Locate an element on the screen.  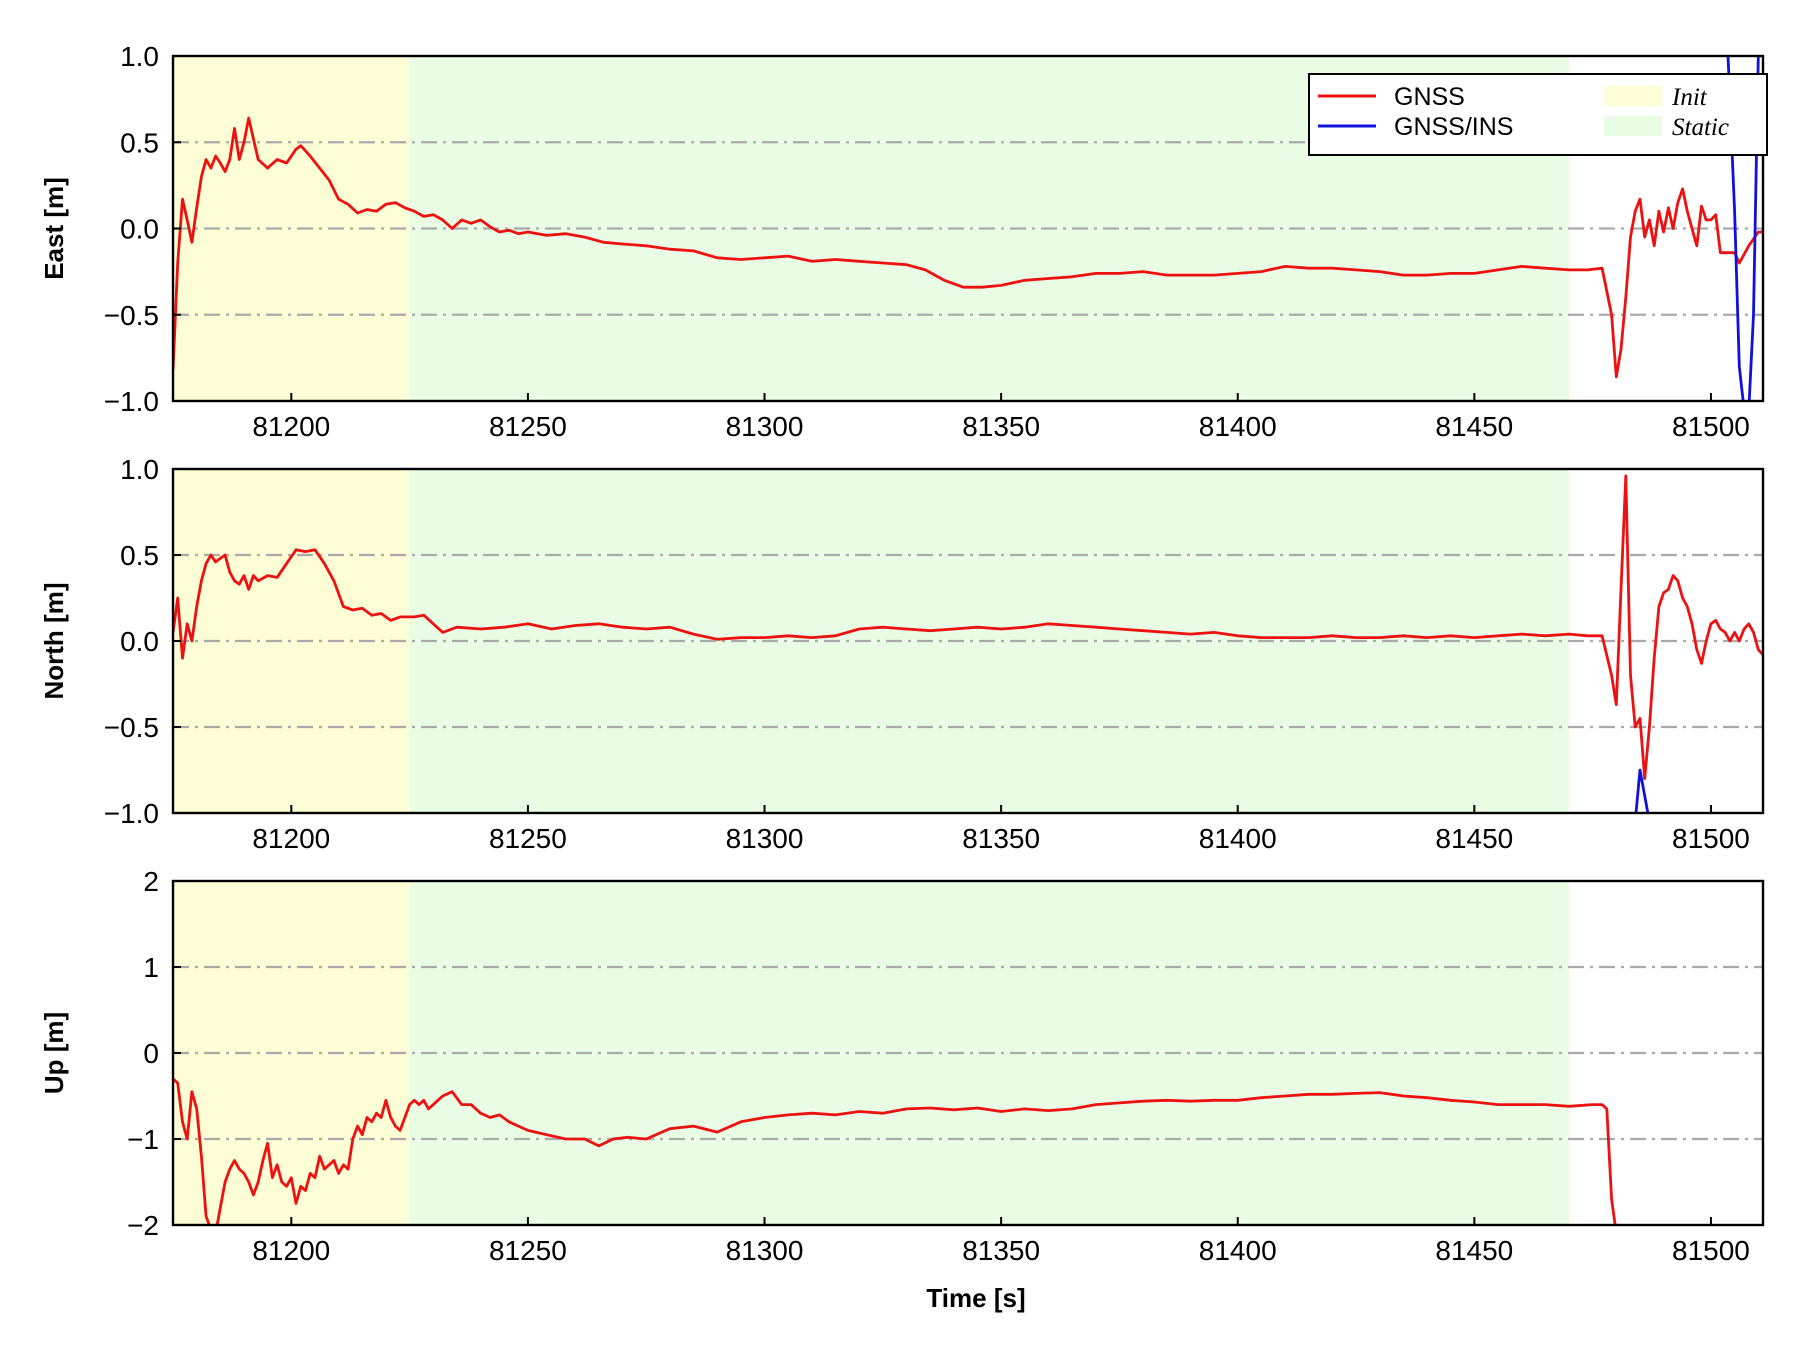
legend-patch-static is located at coordinates (1633, 126).